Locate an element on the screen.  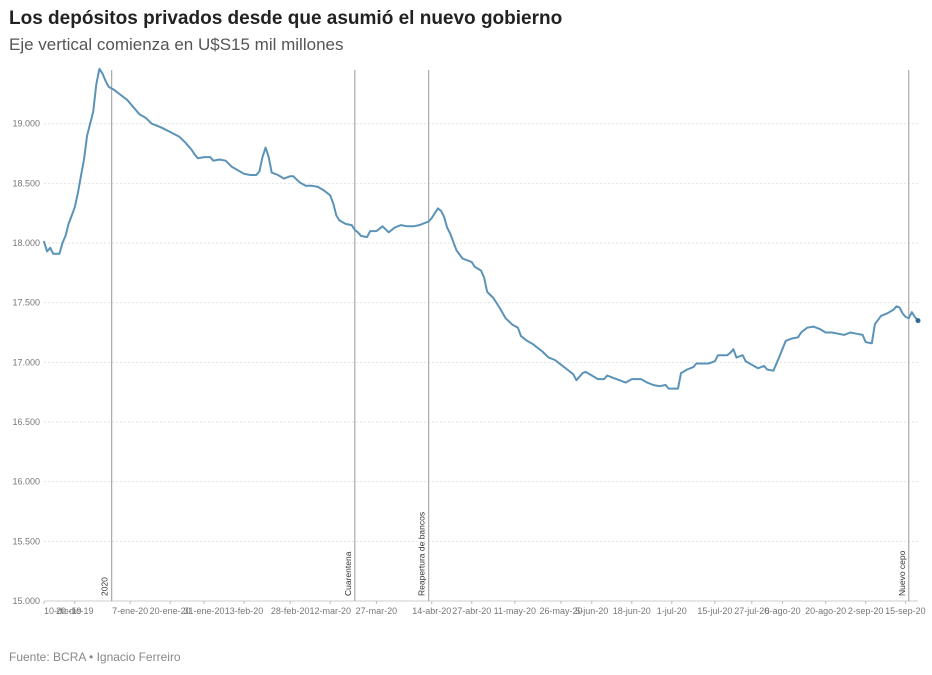
x-tick-label: 27-mar-20 is located at coordinates (377, 611).